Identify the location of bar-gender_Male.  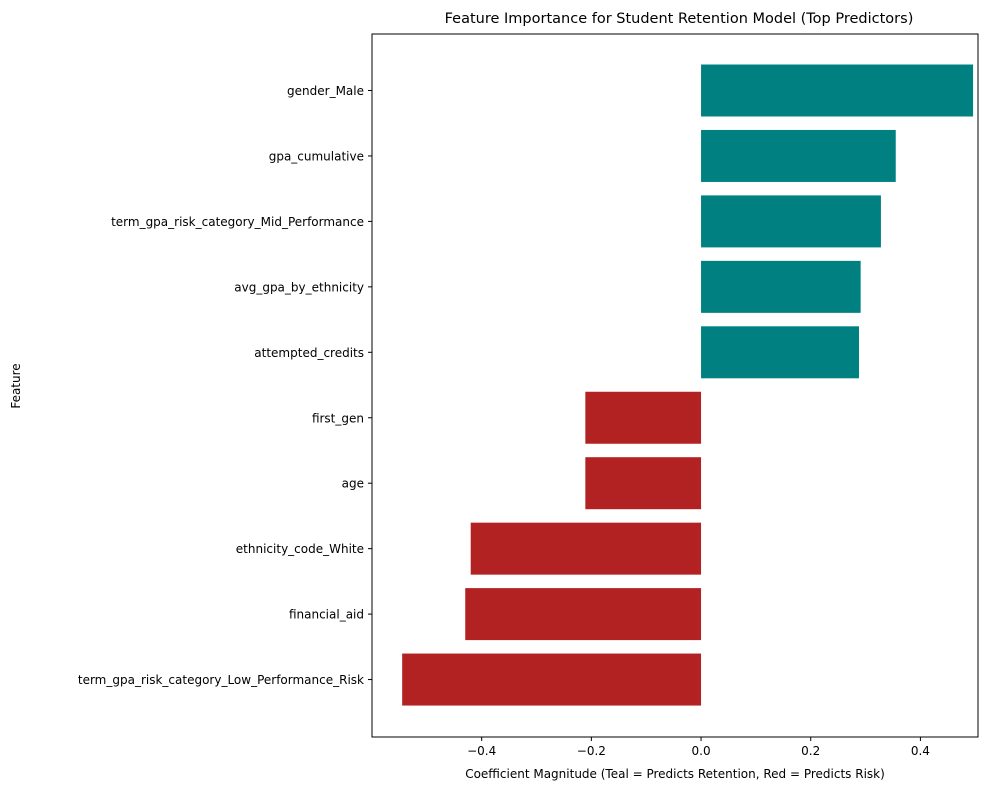
(837, 90).